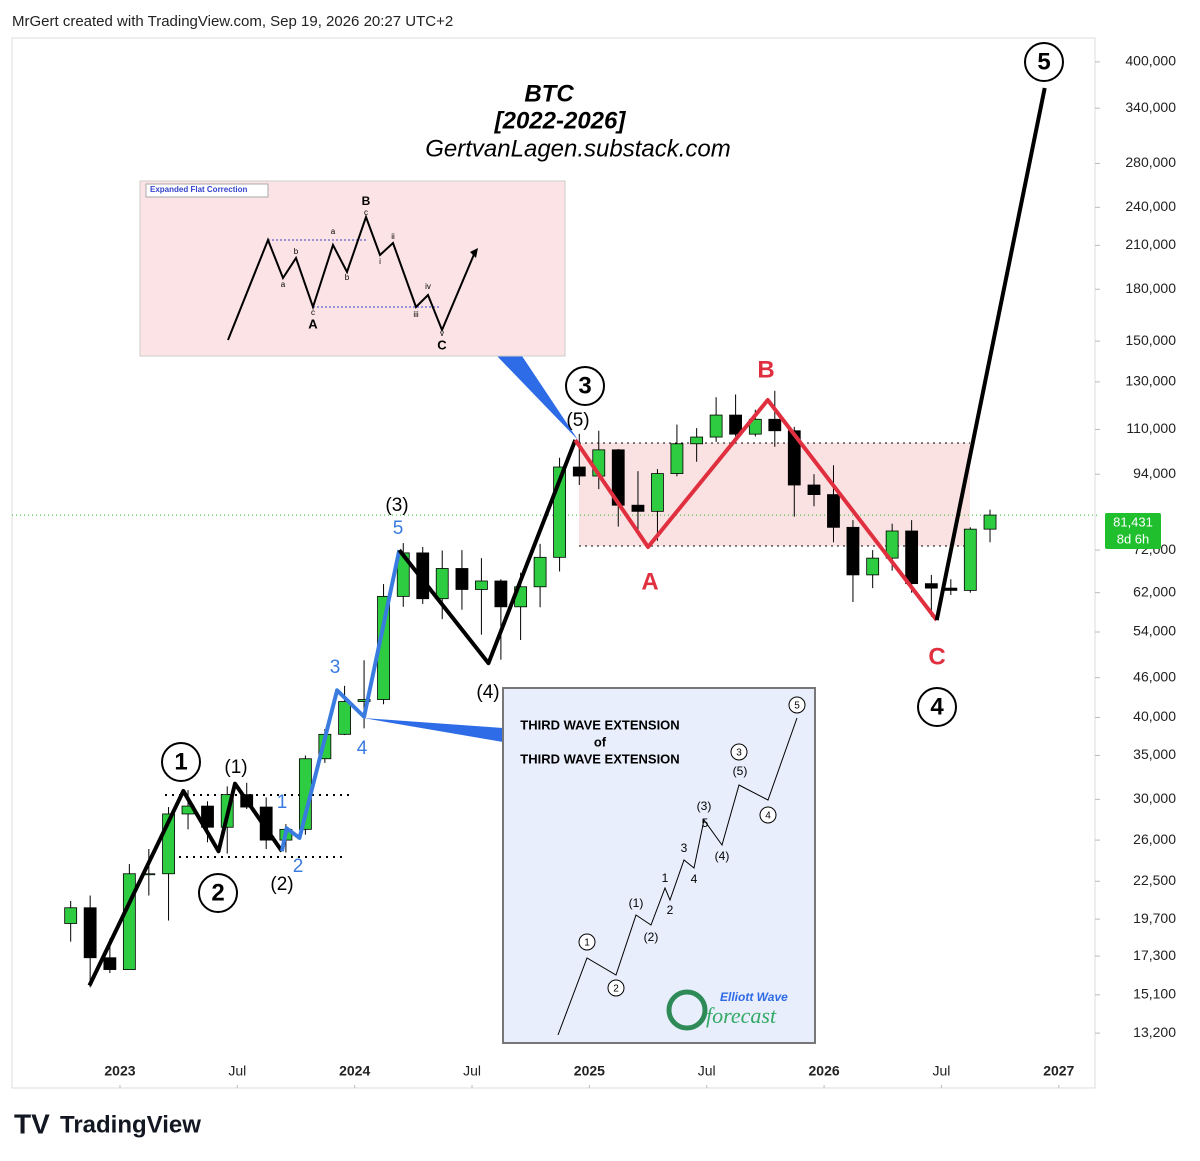  Describe the element at coordinates (1151, 428) in the screenshot. I see `y-tick-label: 110,000` at that location.